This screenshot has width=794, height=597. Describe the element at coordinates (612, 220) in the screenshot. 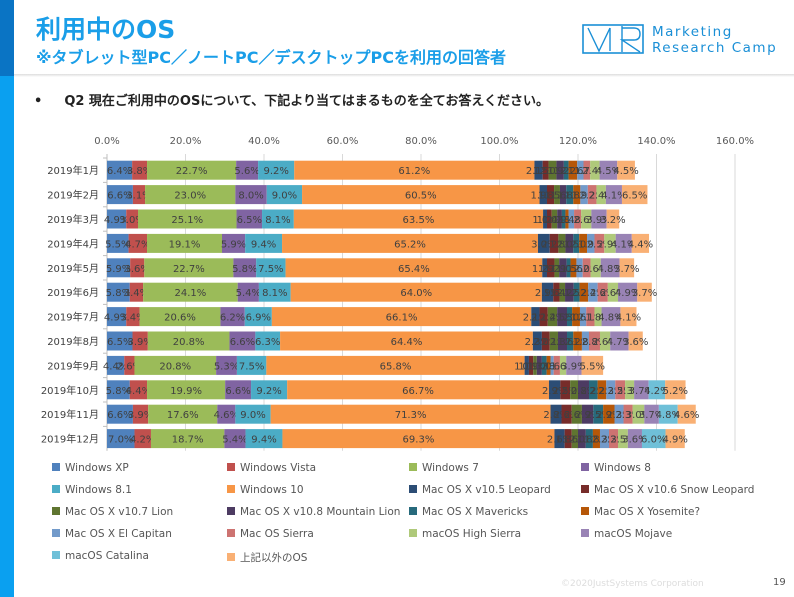

I see `data-label: 3.2%` at that location.